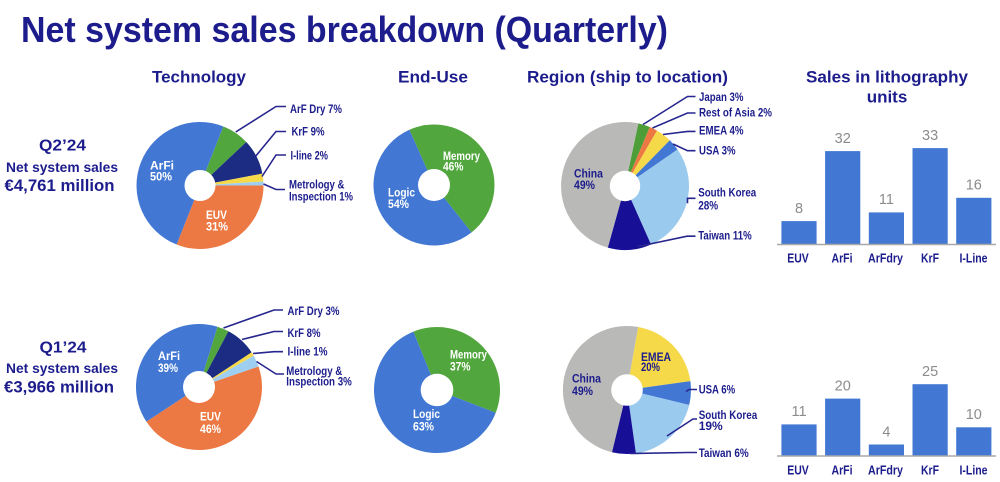  I want to click on svg-text: Taiwan 11%, so click(725, 236).